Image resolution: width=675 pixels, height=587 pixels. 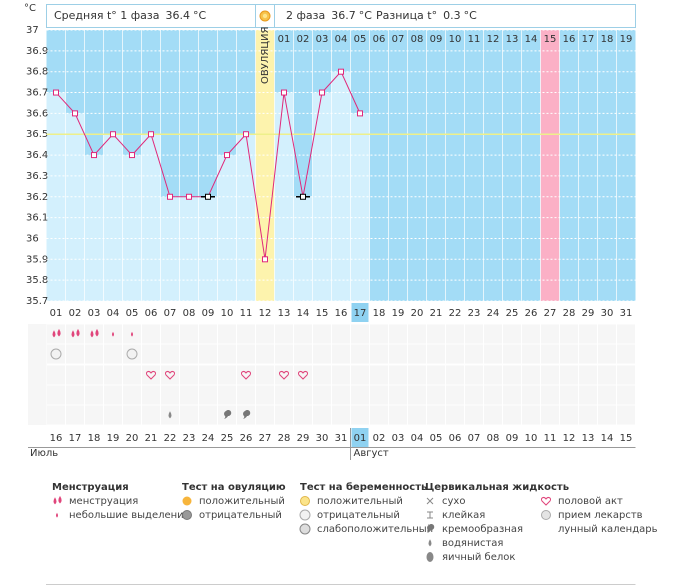 What do you see at coordinates (305, 529) in the screenshot?
I see `pregnancy-weak-icon` at bounding box center [305, 529].